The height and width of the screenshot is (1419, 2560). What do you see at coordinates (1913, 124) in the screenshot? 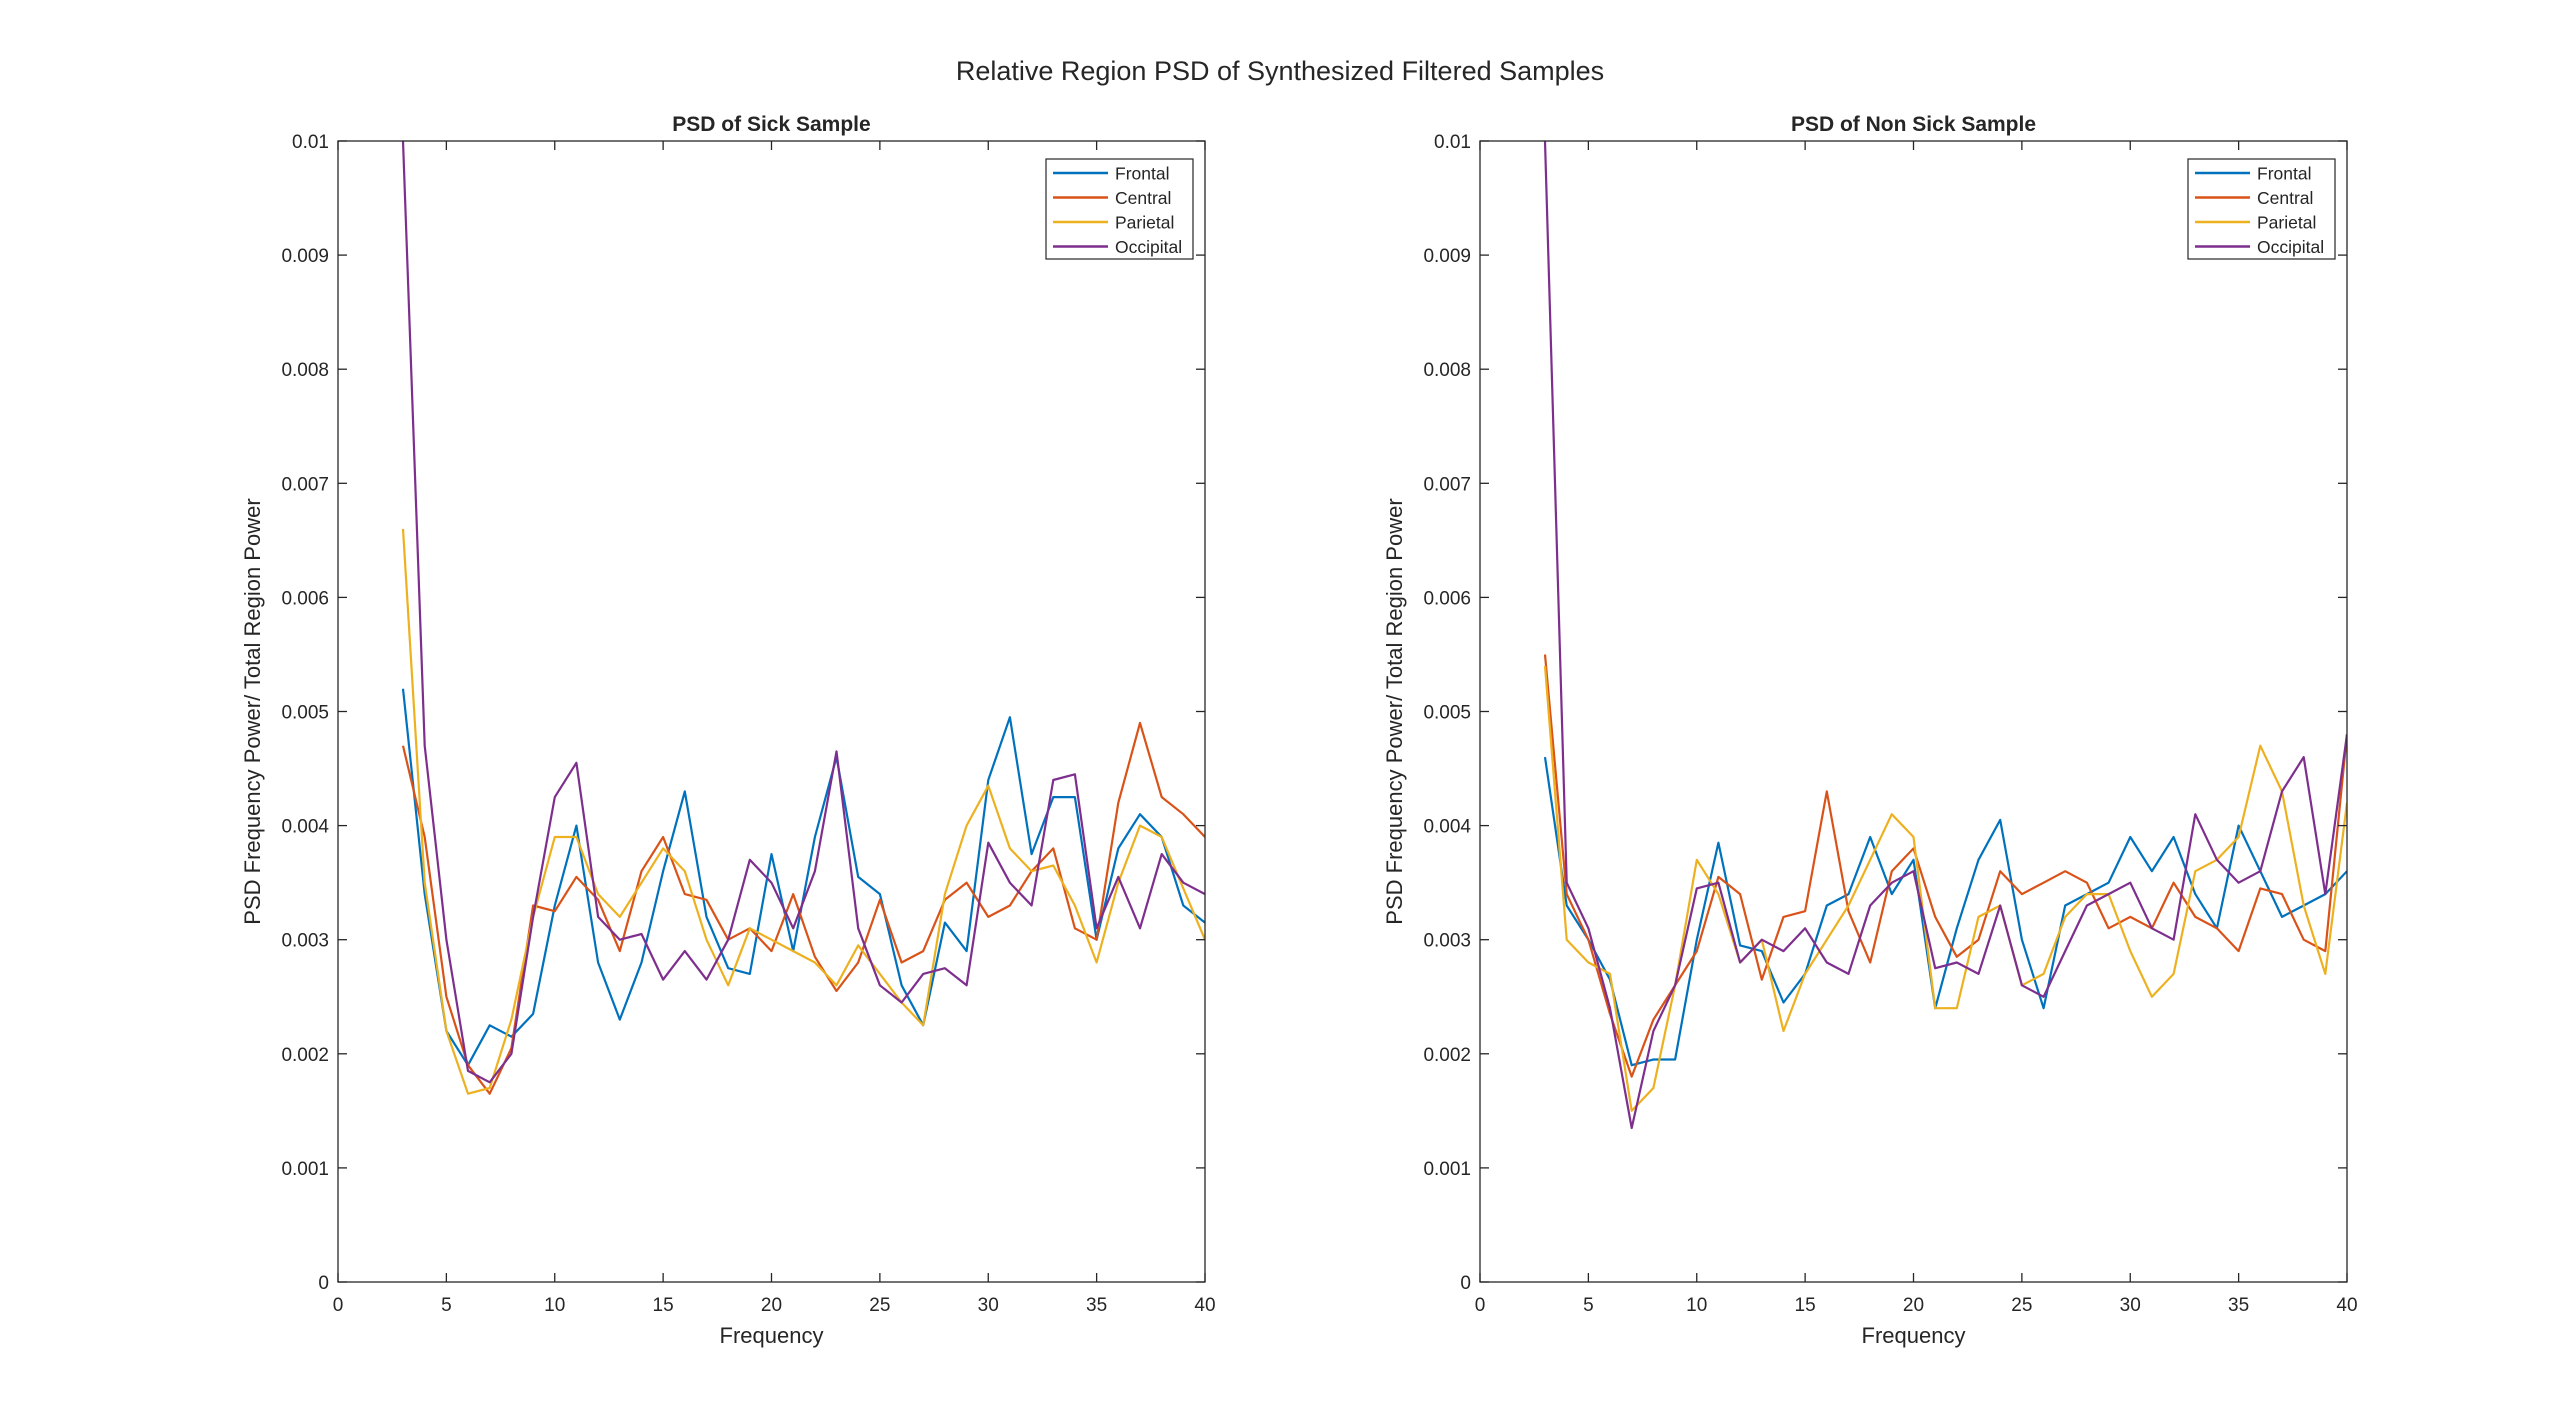
I see `axes-title: PSD of Non Sick Sample` at bounding box center [1913, 124].